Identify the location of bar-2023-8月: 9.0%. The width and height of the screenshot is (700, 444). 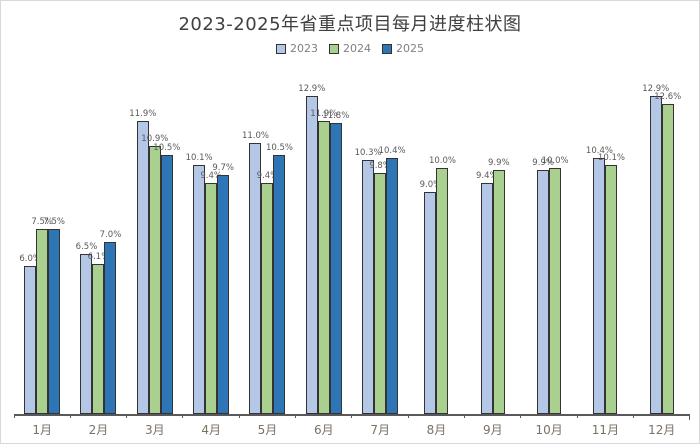
(430, 297).